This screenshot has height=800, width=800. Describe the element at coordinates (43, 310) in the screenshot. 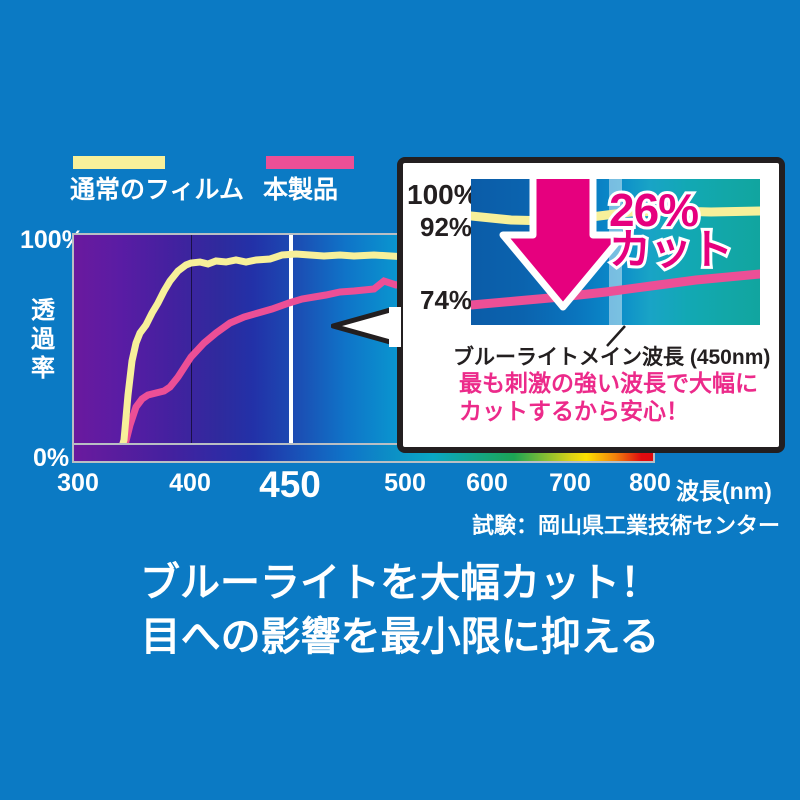

I see `y-axis-title-c1: 透` at that location.